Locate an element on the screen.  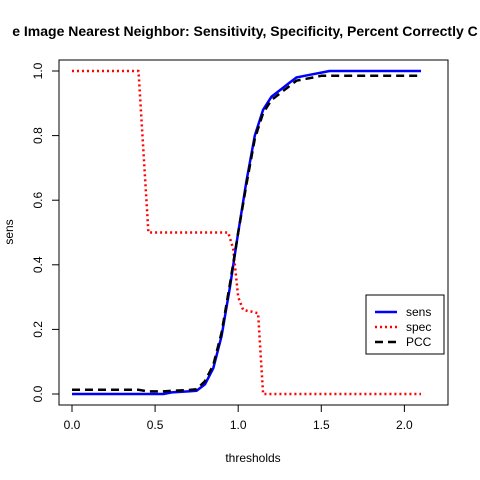
y-tick-label: 1.0 is located at coordinates (38, 70).